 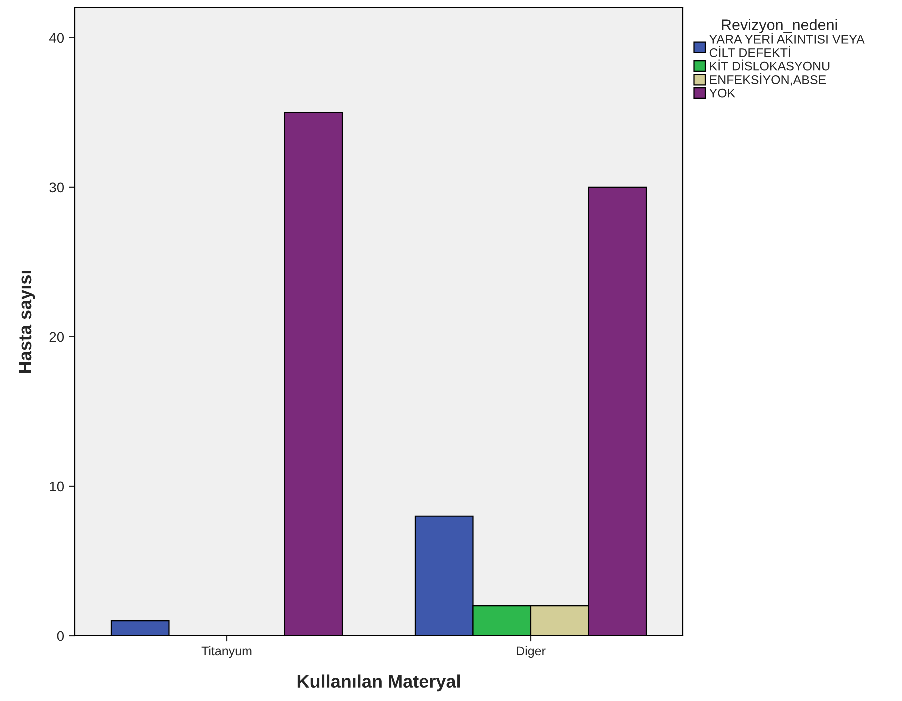 What do you see at coordinates (60, 636) in the screenshot?
I see `y-tick-label: 0` at bounding box center [60, 636].